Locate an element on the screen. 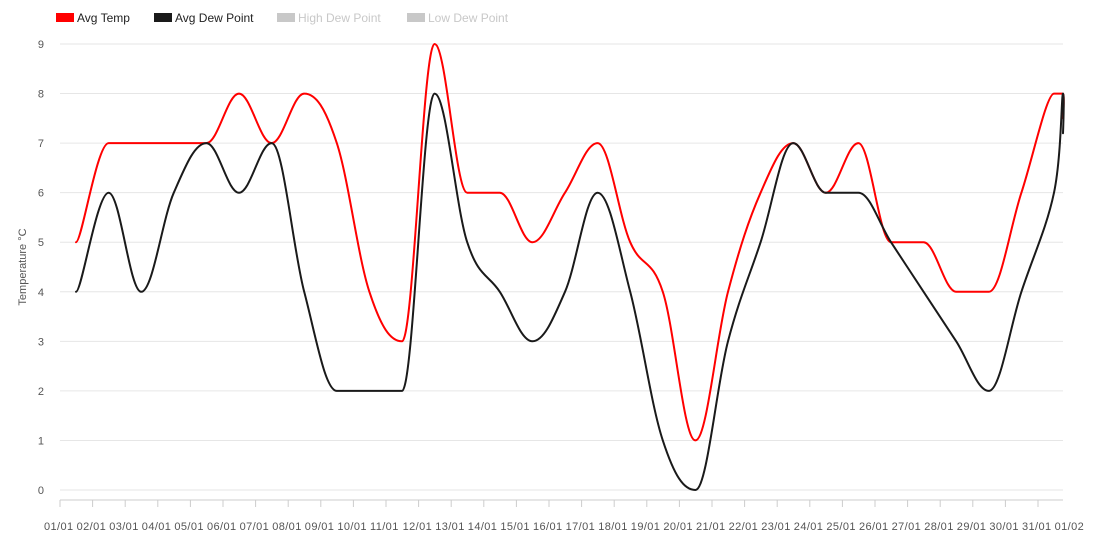 This screenshot has height=536, width=1114. x-tick-label: 29/01 is located at coordinates (972, 527).